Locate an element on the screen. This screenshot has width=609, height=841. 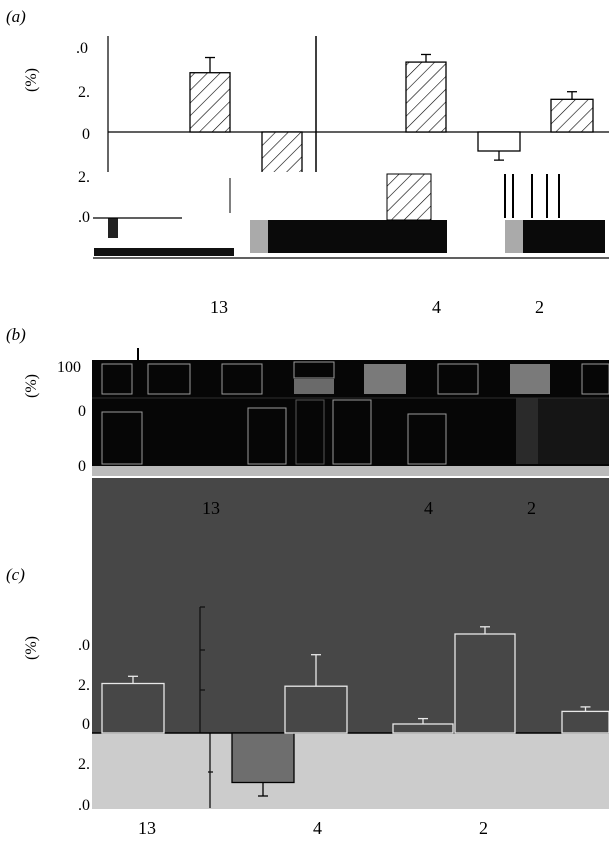
panel-b-group-label: 13 is located at coordinates (211, 508).